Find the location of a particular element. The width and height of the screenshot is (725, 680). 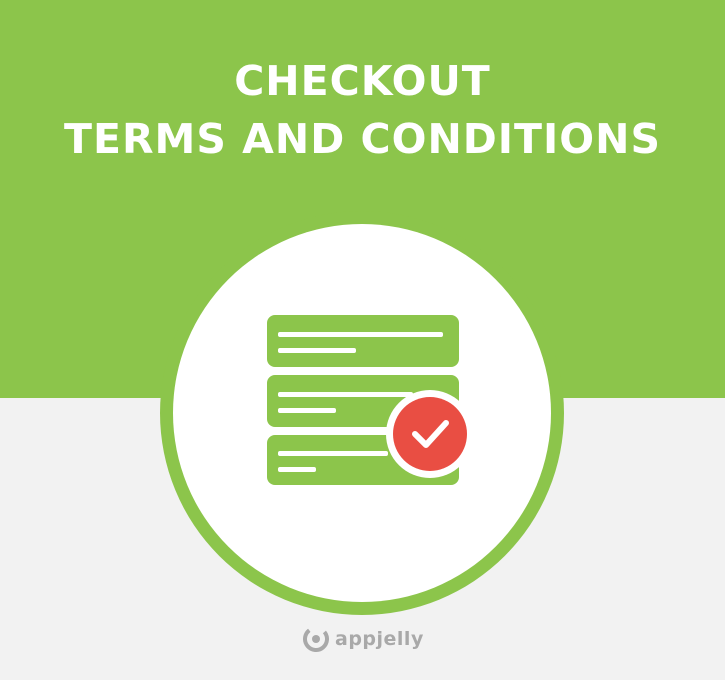

brand-name: appjelly is located at coordinates (379, 639).